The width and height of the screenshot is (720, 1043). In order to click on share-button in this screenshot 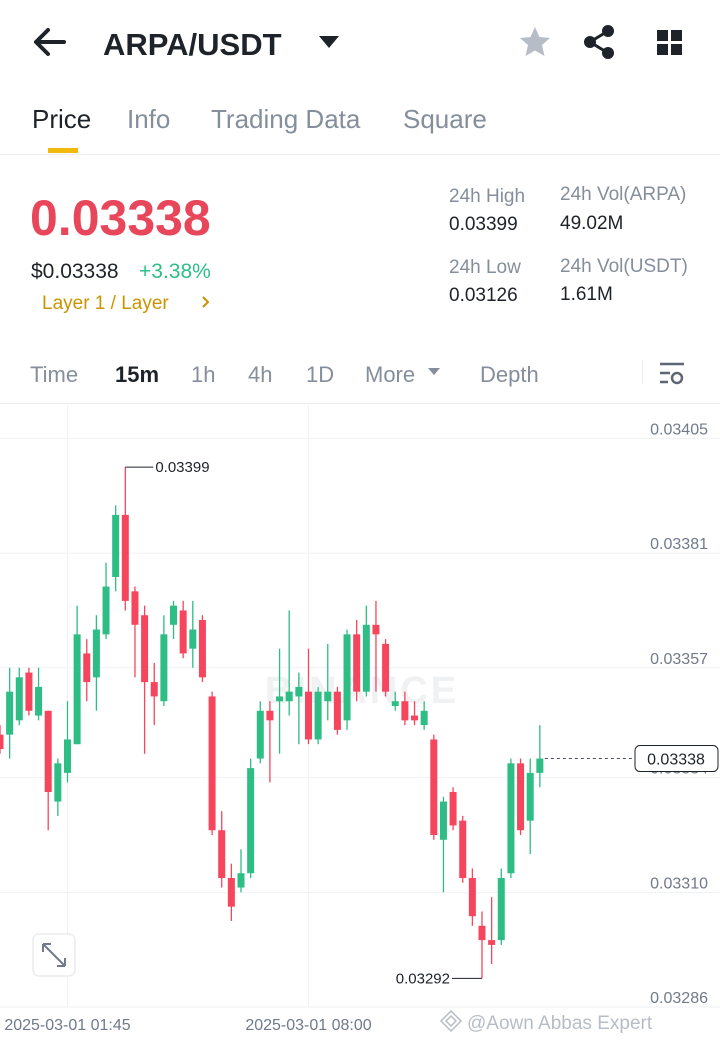, I will do `click(599, 42)`.